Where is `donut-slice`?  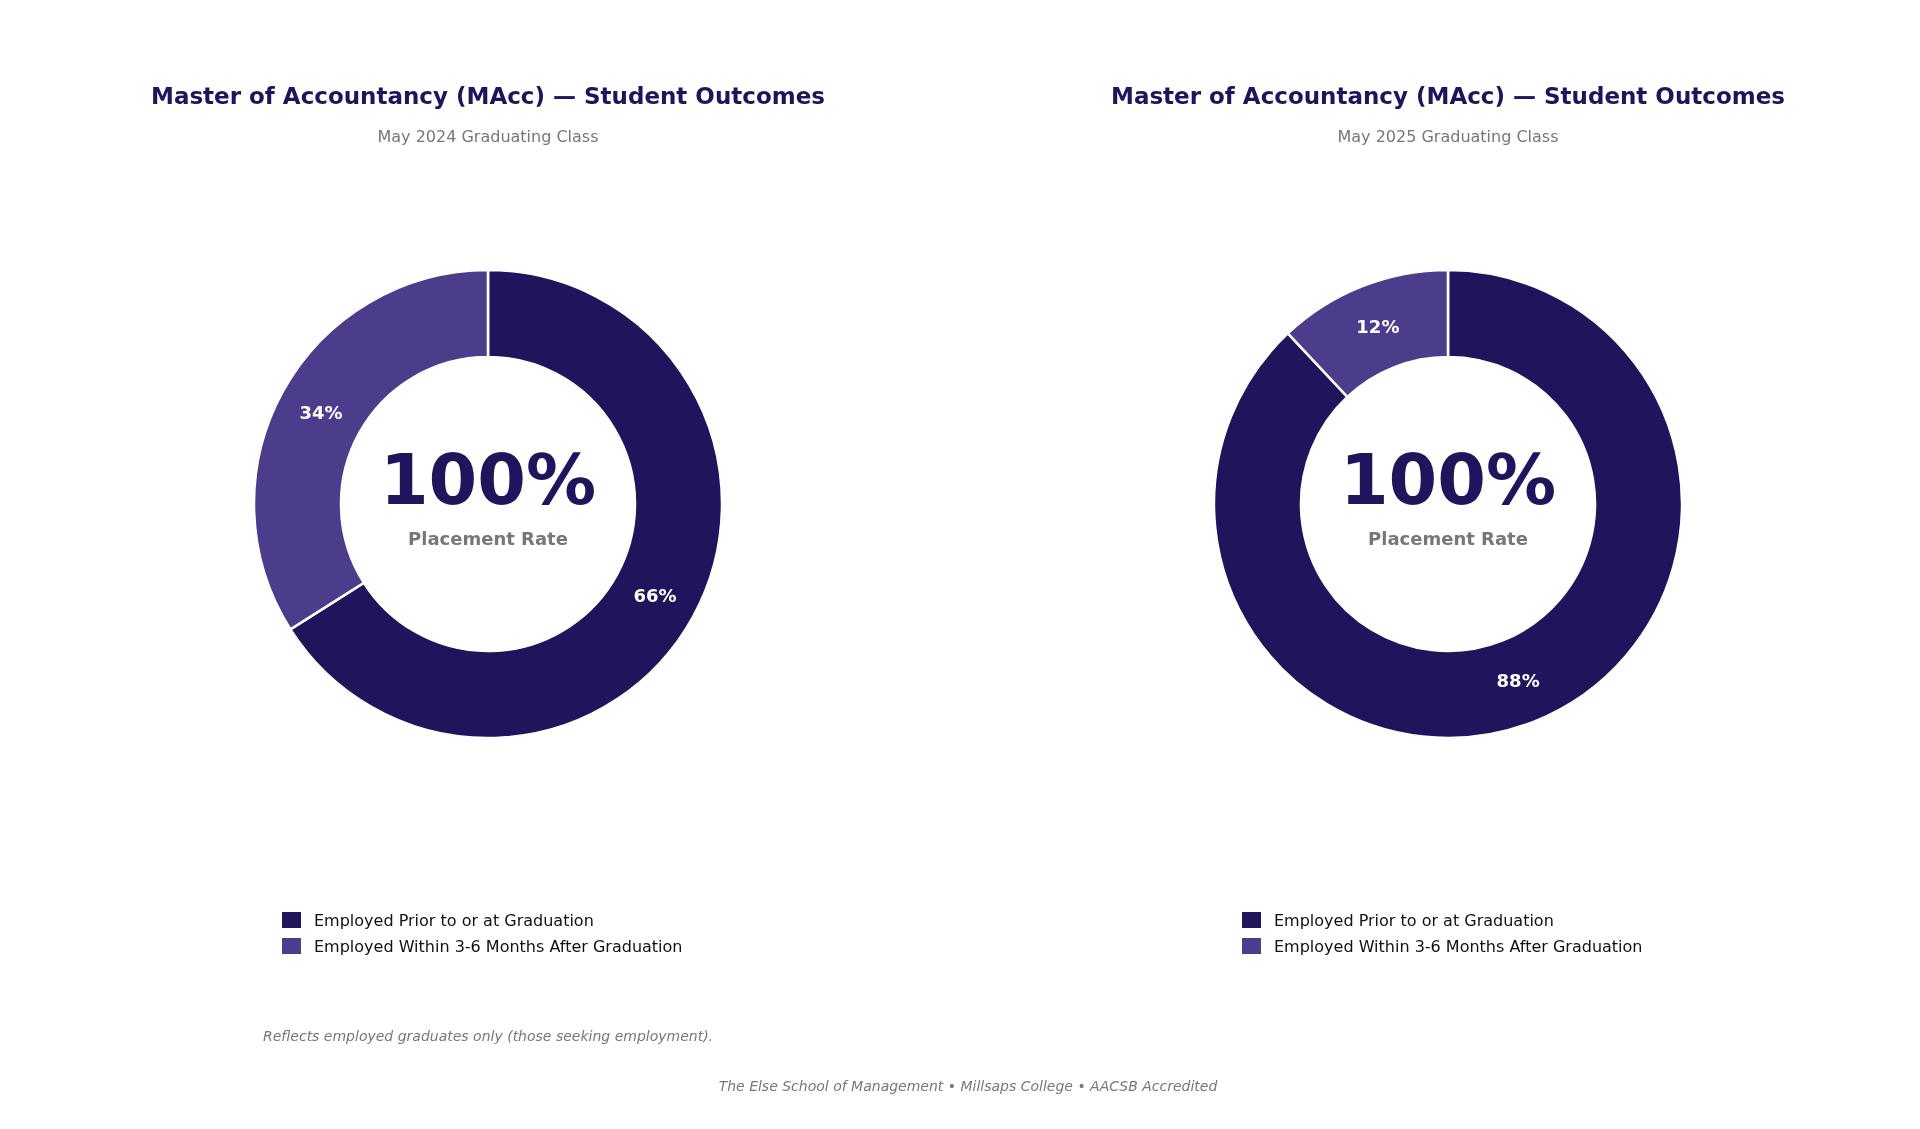 donut-slice is located at coordinates (1448, 503).